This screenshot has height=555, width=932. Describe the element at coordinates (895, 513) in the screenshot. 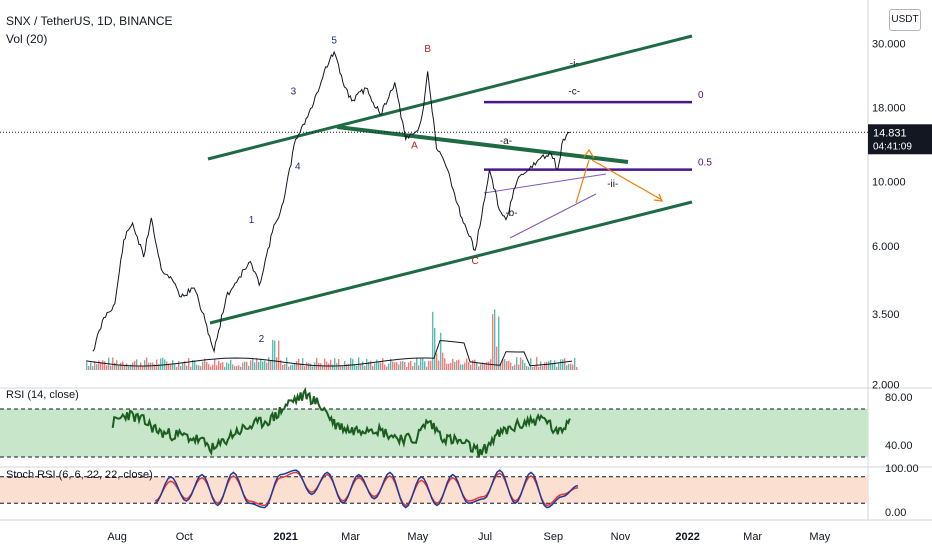

I see `stoch-axis-tick: 0.00` at that location.